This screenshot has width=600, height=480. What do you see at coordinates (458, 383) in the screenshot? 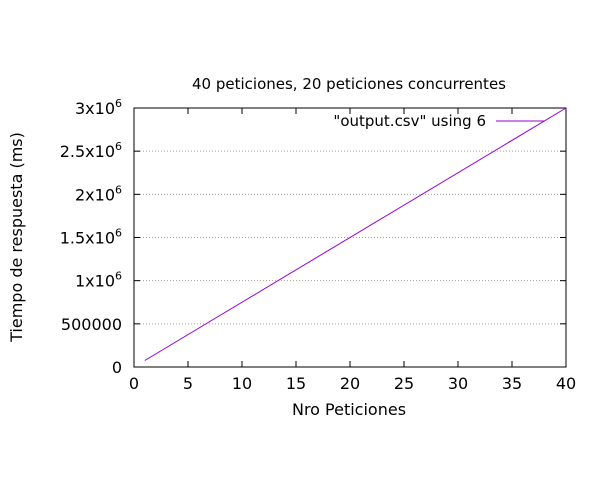
I see `x-tick-label: 30` at bounding box center [458, 383].